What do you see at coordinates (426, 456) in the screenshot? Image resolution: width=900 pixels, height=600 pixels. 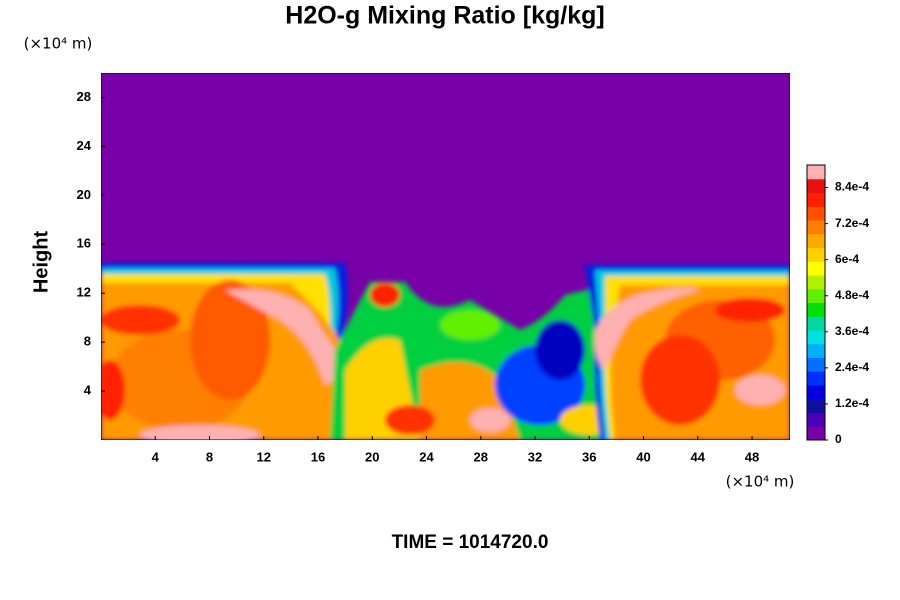 I see `x-tick-label: 24` at bounding box center [426, 456].